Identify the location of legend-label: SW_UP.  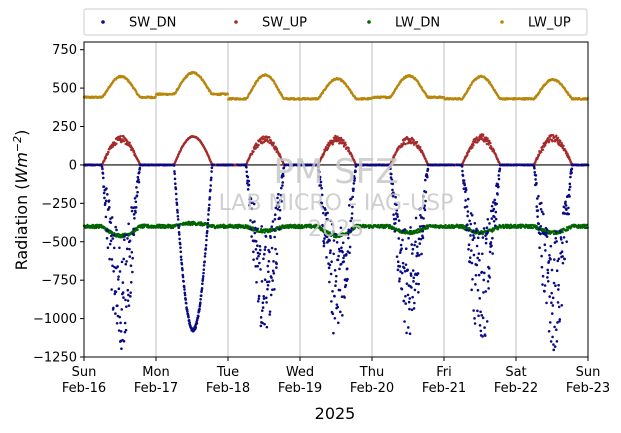
(284, 23).